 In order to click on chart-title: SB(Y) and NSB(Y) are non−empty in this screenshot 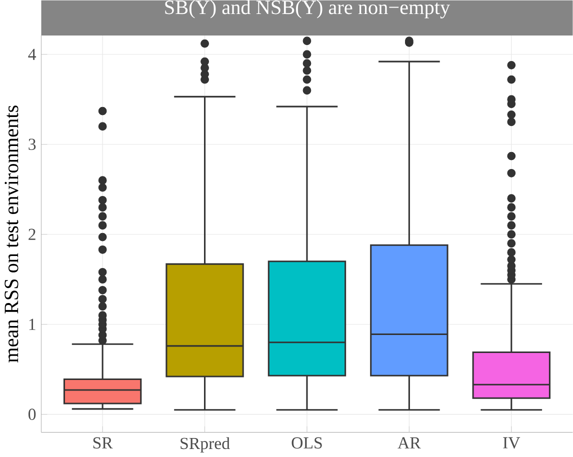, I will do `click(307, 9)`.